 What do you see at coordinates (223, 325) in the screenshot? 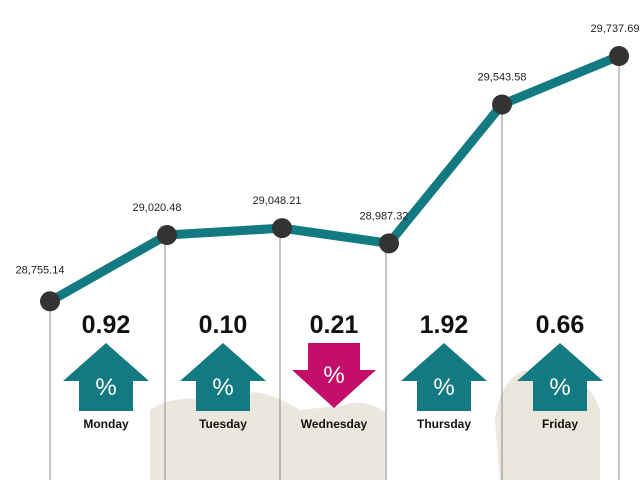
I see `change-value-label: 0.10` at bounding box center [223, 325].